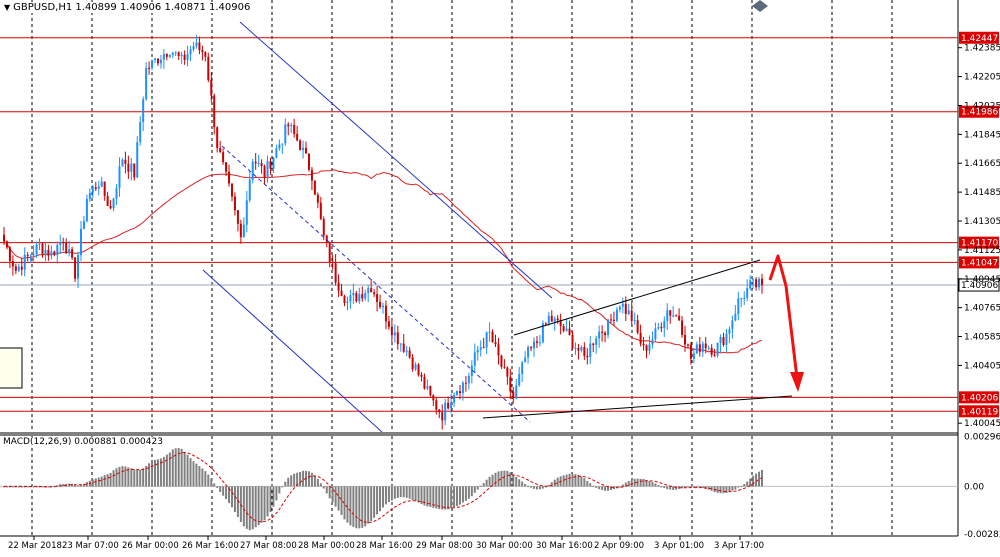  What do you see at coordinates (982, 366) in the screenshot?
I see `price-tick-label: 1.40405` at bounding box center [982, 366].